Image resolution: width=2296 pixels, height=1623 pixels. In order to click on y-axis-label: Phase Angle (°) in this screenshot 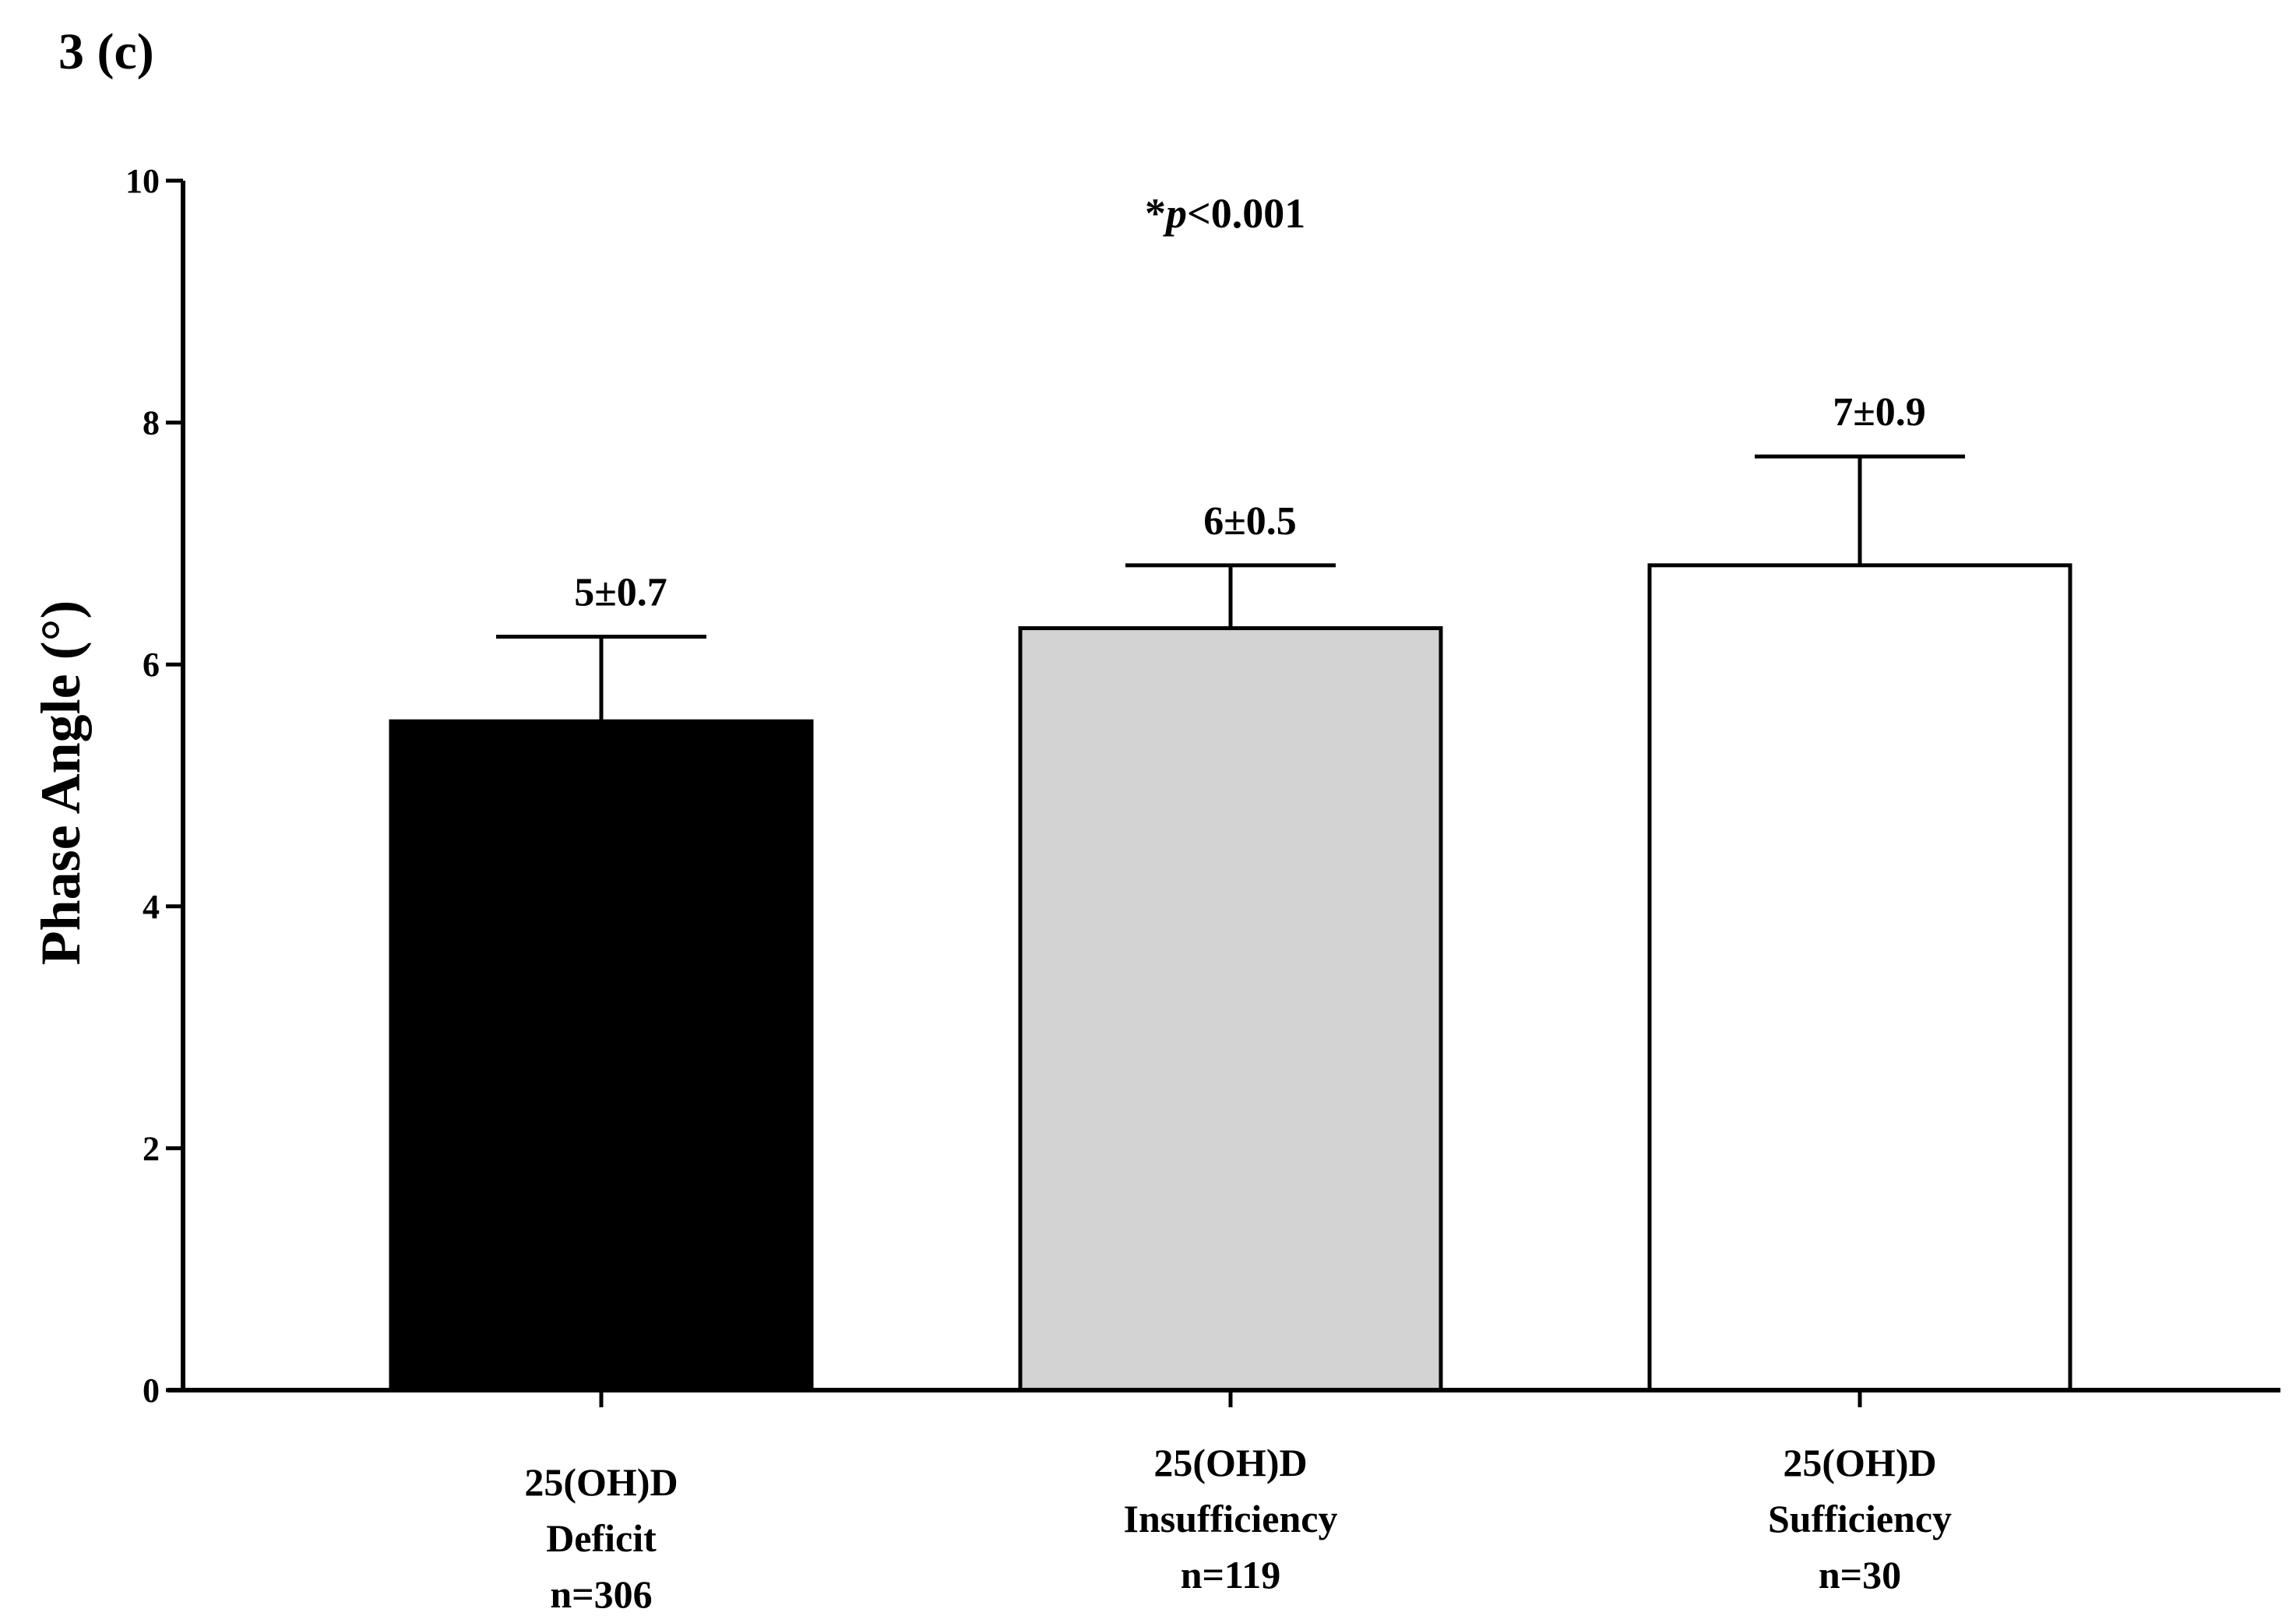, I will do `click(61, 783)`.